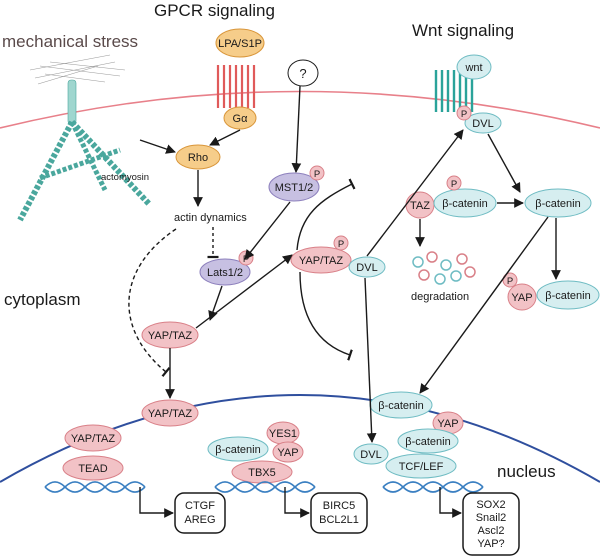  What do you see at coordinates (491, 531) in the screenshot?
I see `tcf-target-gene: Ascl2` at bounding box center [491, 531].